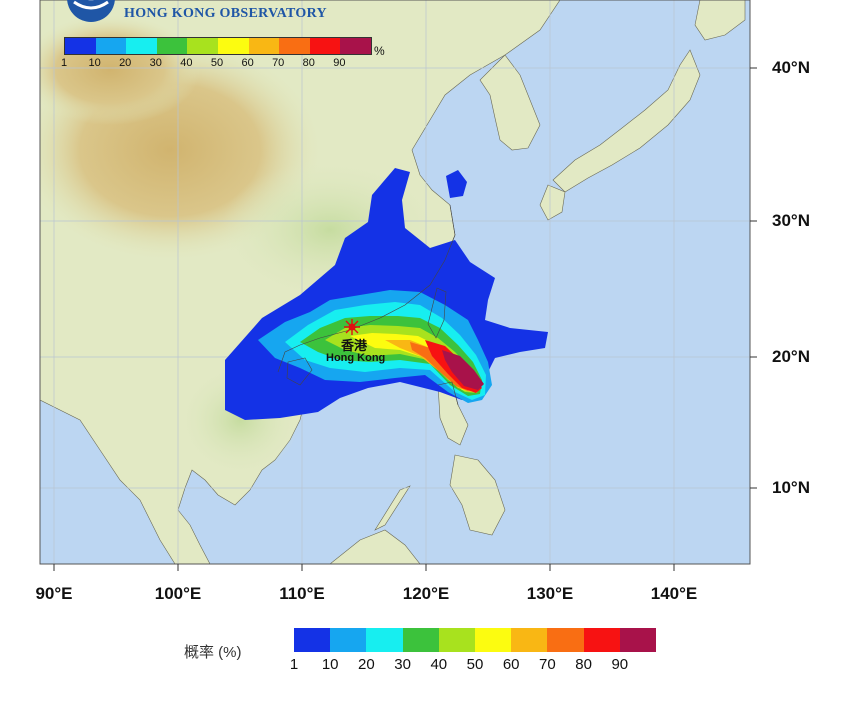 The width and height of the screenshot is (856, 704). What do you see at coordinates (308, 63) in the screenshot?
I see `top-scale-tick-80: 80` at bounding box center [308, 63].